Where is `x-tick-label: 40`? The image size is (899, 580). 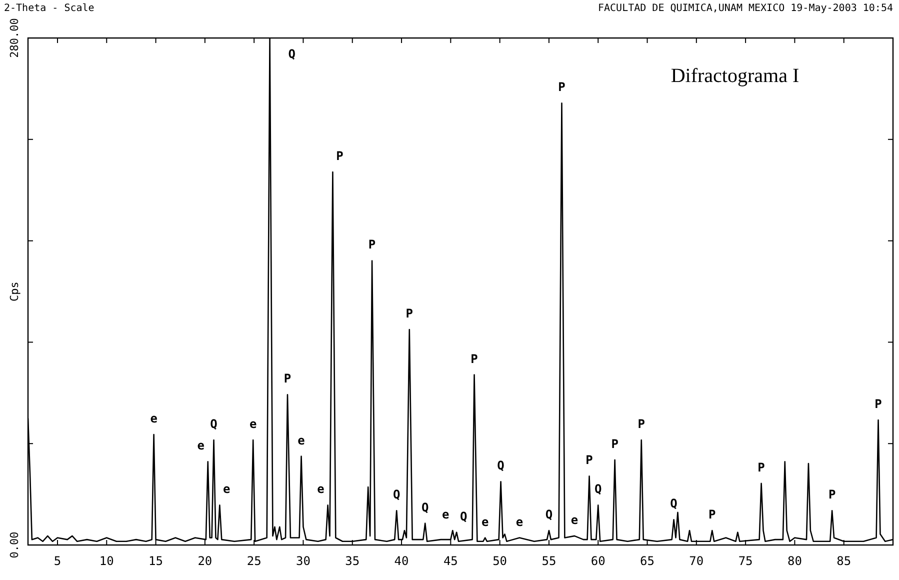
x-tick-label: 40 is located at coordinates (401, 561).